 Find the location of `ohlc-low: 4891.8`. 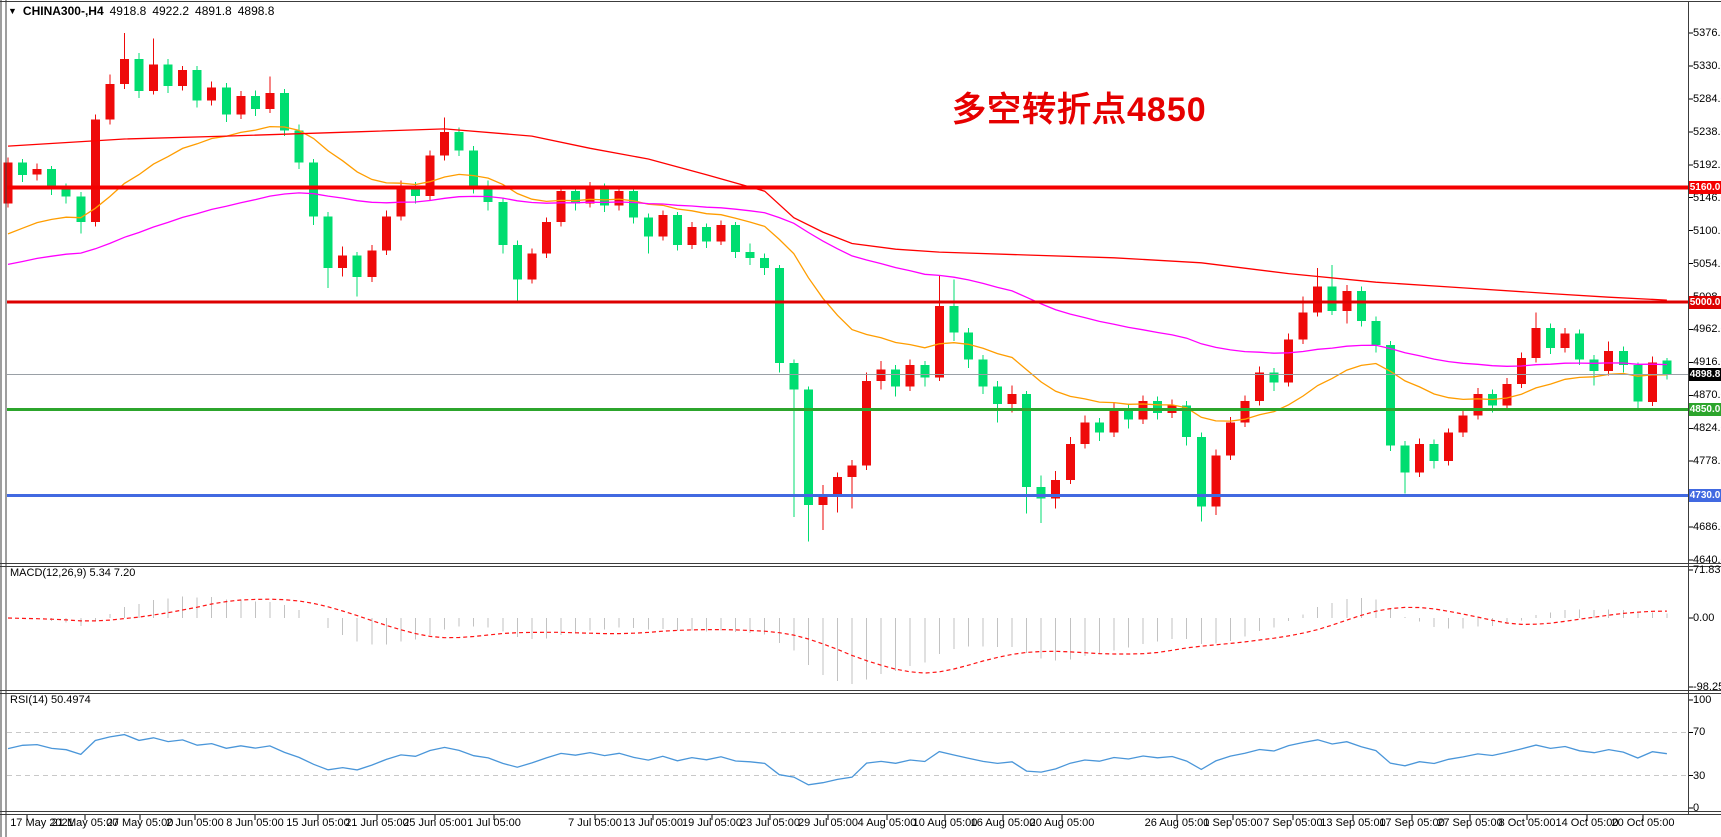

ohlc-low: 4891.8 is located at coordinates (213, 11).